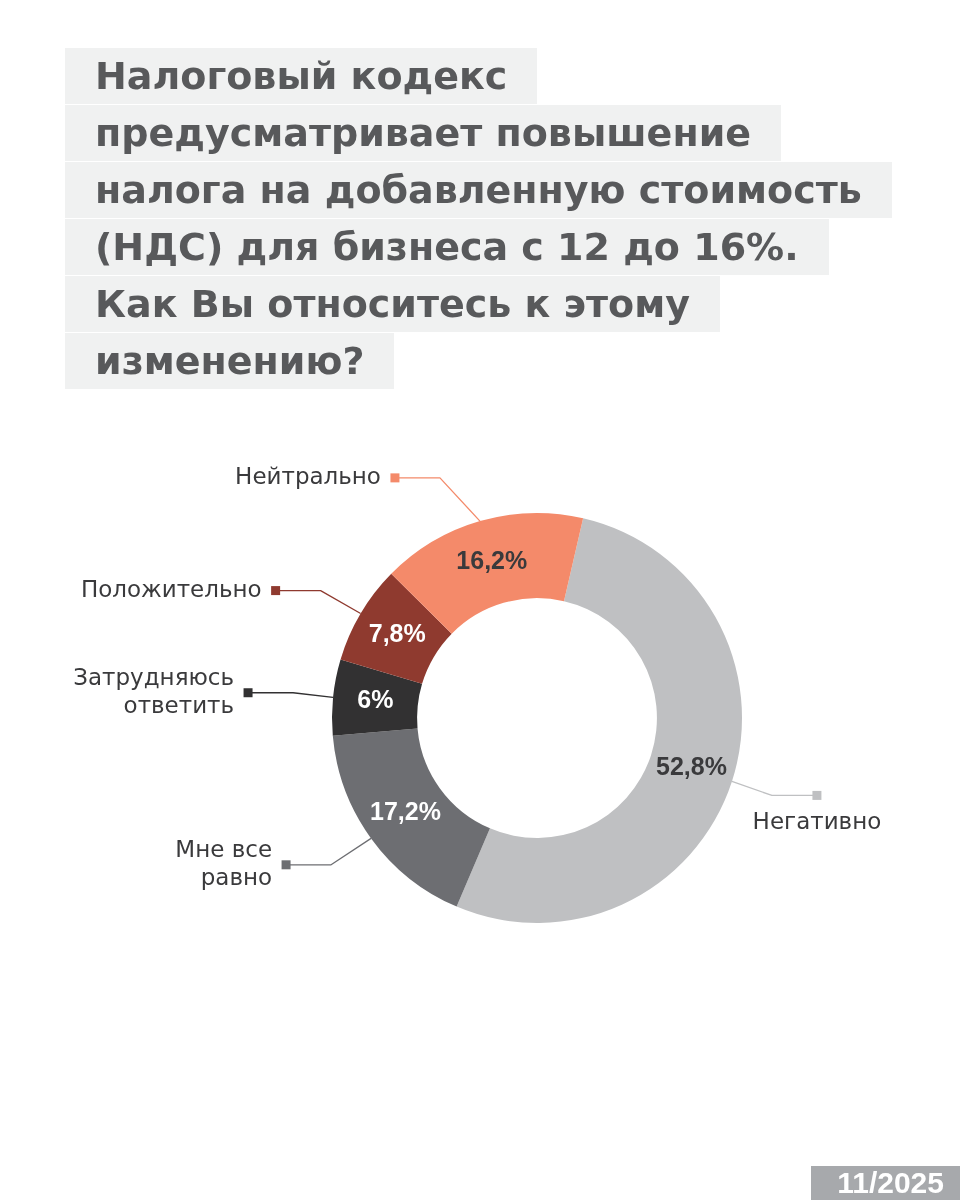 This screenshot has width=960, height=1200. I want to click on data-label: 52,8%, so click(691, 766).